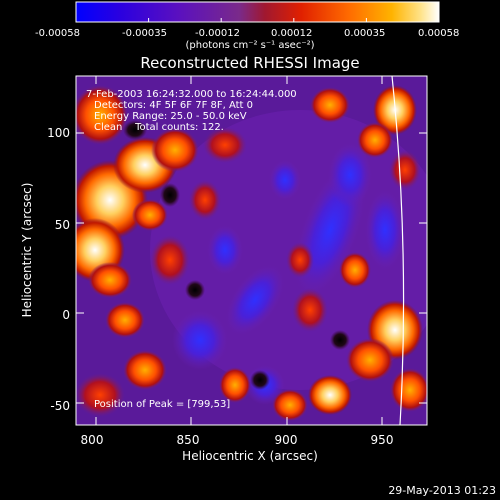 Image resolution: width=500 pixels, height=500 pixels. What do you see at coordinates (159, 127) in the screenshot?
I see `total-counts-text: Clean Total counts: 122.` at bounding box center [159, 127].